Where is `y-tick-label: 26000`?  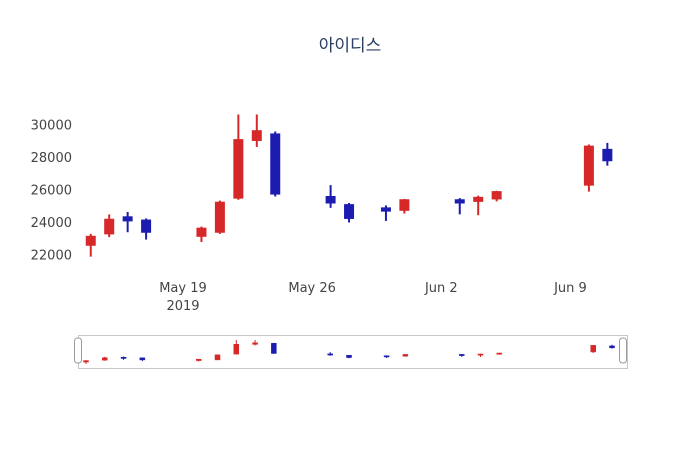 y-tick-label: 26000 is located at coordinates (51, 191).